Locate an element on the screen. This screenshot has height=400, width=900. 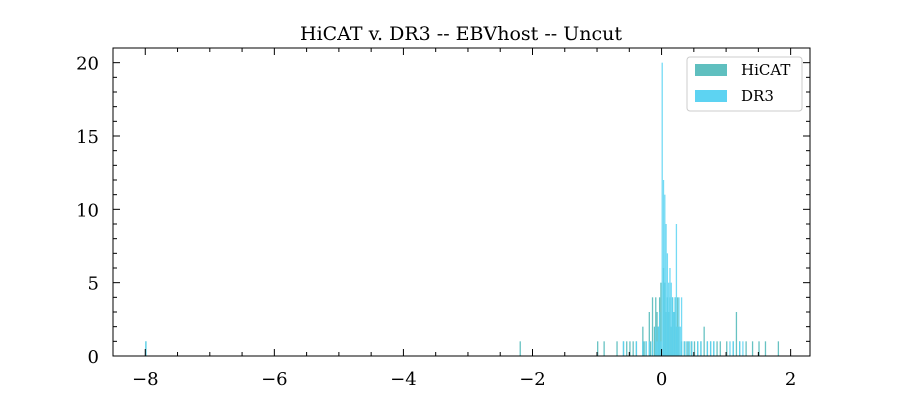
y-tick-label: 10 is located at coordinates (87, 210).